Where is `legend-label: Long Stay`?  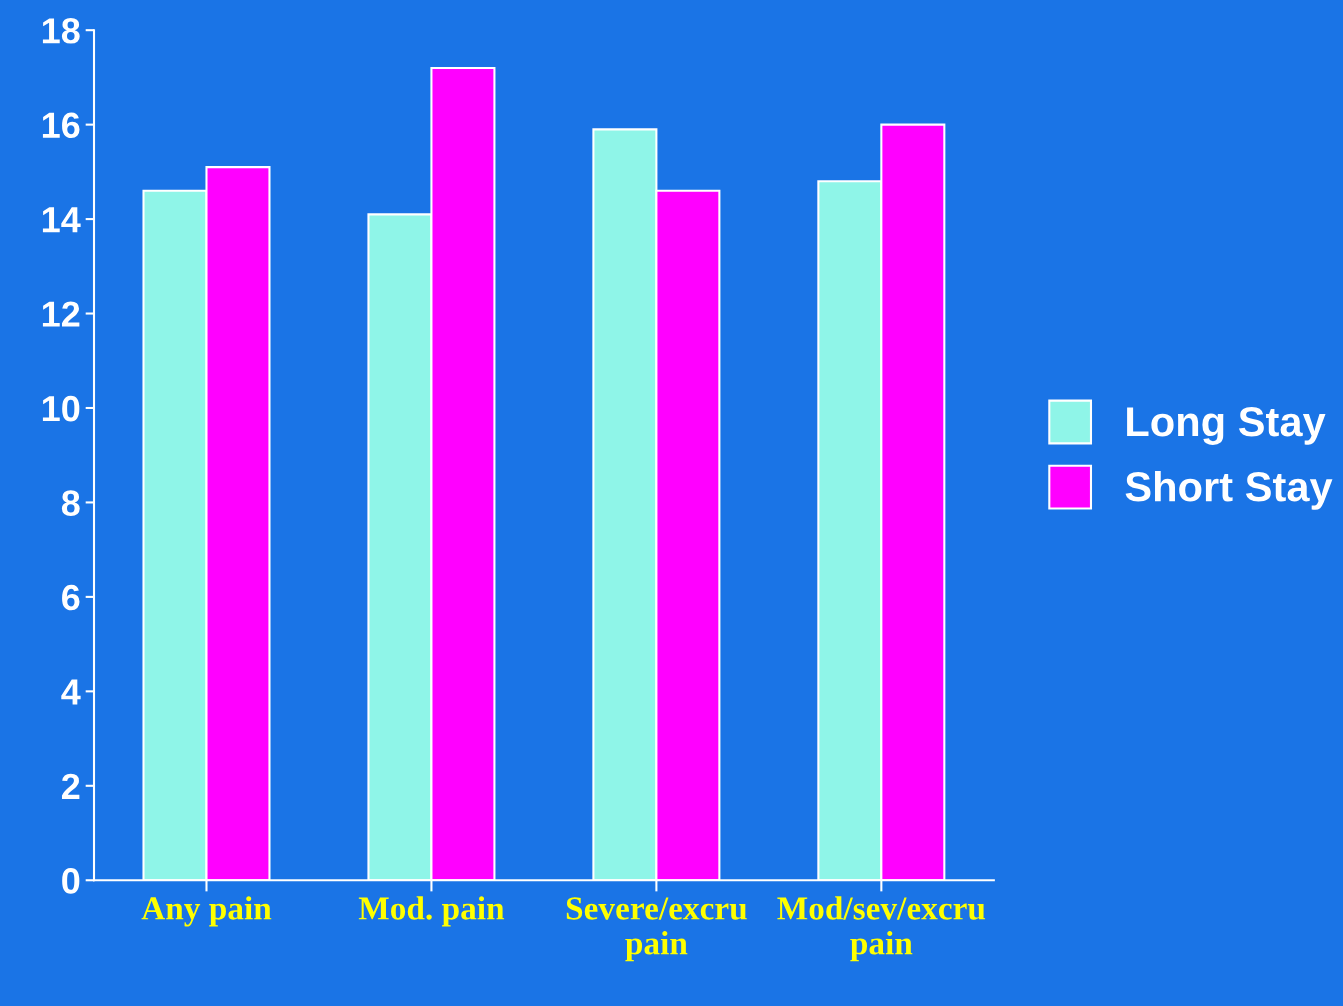 legend-label: Long Stay is located at coordinates (1226, 425).